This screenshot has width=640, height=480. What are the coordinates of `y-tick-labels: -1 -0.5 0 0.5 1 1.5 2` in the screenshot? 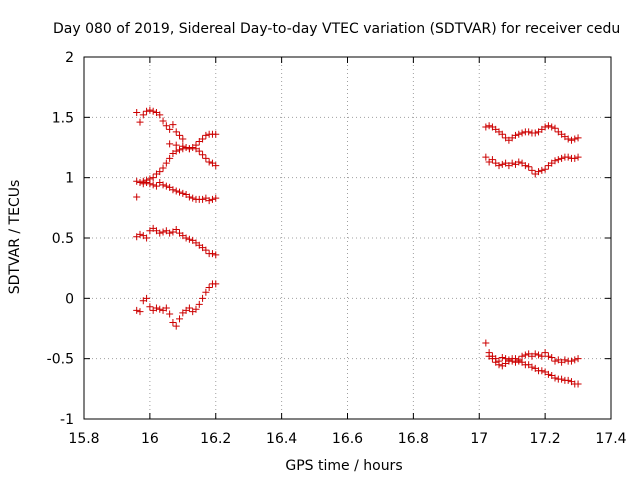 It's located at (60, 239).